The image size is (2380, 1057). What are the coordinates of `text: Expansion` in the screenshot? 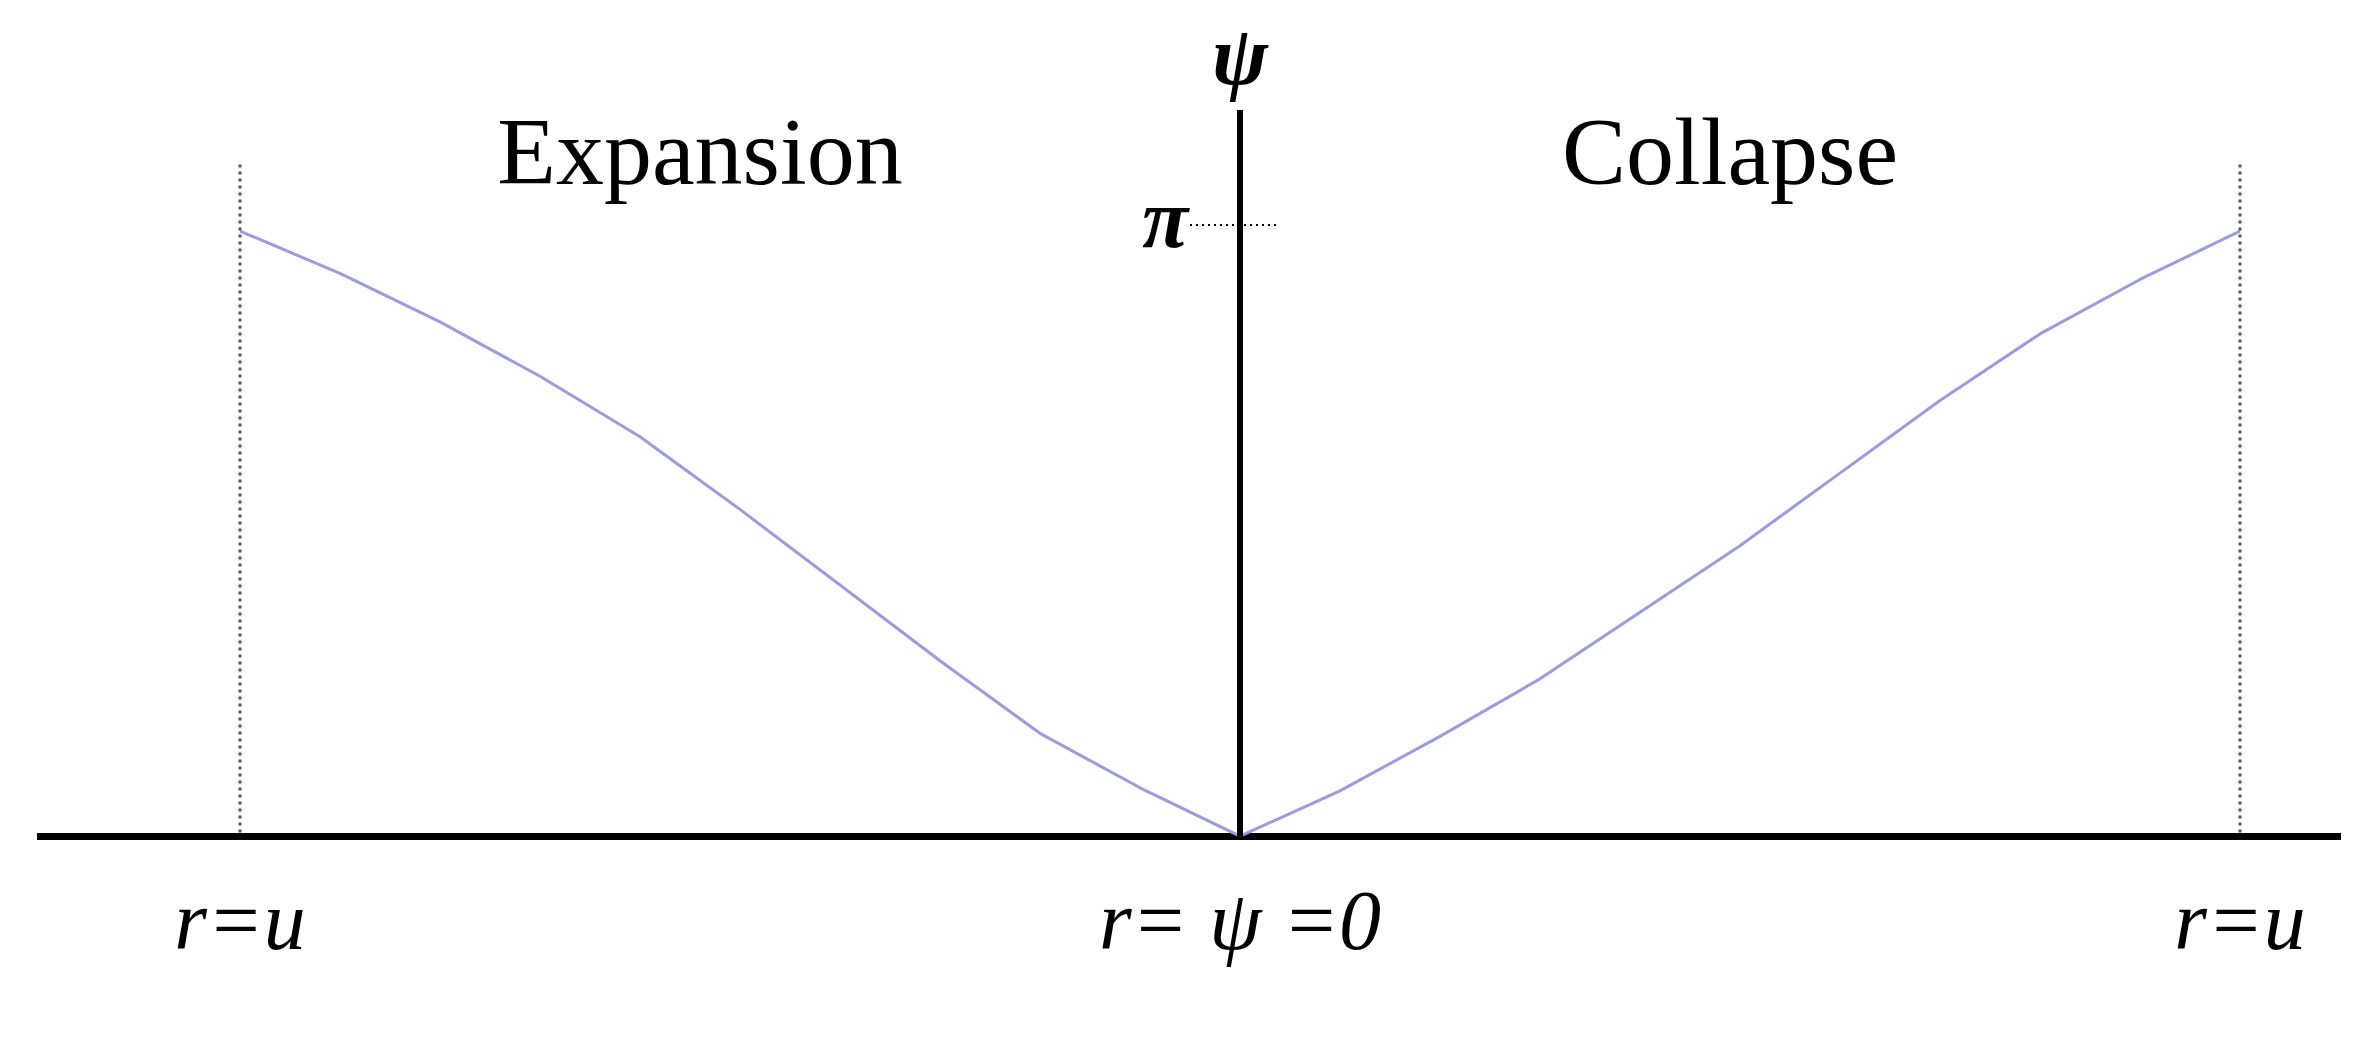 It's located at (700, 151).